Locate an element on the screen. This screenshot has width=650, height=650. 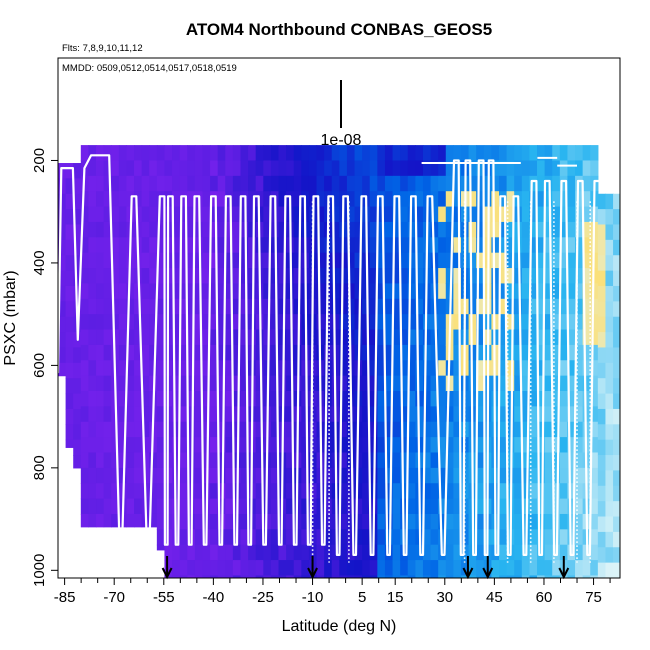
y-axis-label: PSXC (mbar) is located at coordinates (10, 317).